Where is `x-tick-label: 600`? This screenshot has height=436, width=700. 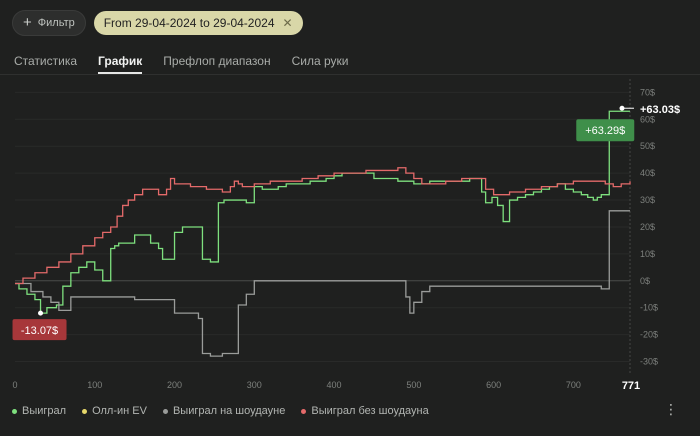 x-tick-label: 600 is located at coordinates (493, 385).